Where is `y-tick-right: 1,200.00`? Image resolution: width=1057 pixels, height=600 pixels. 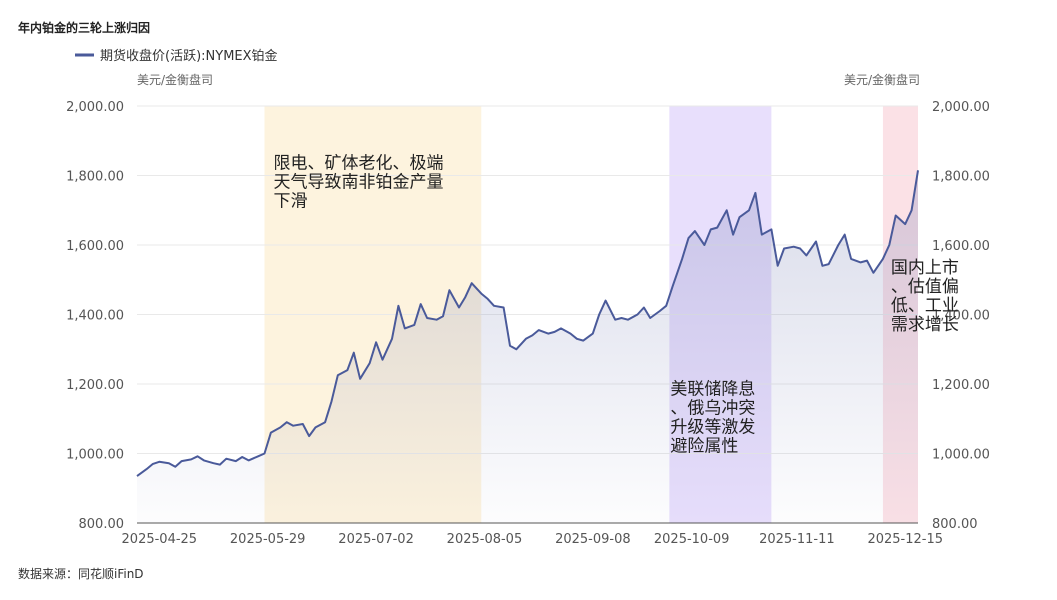
y-tick-right: 1,200.00 is located at coordinates (961, 385).